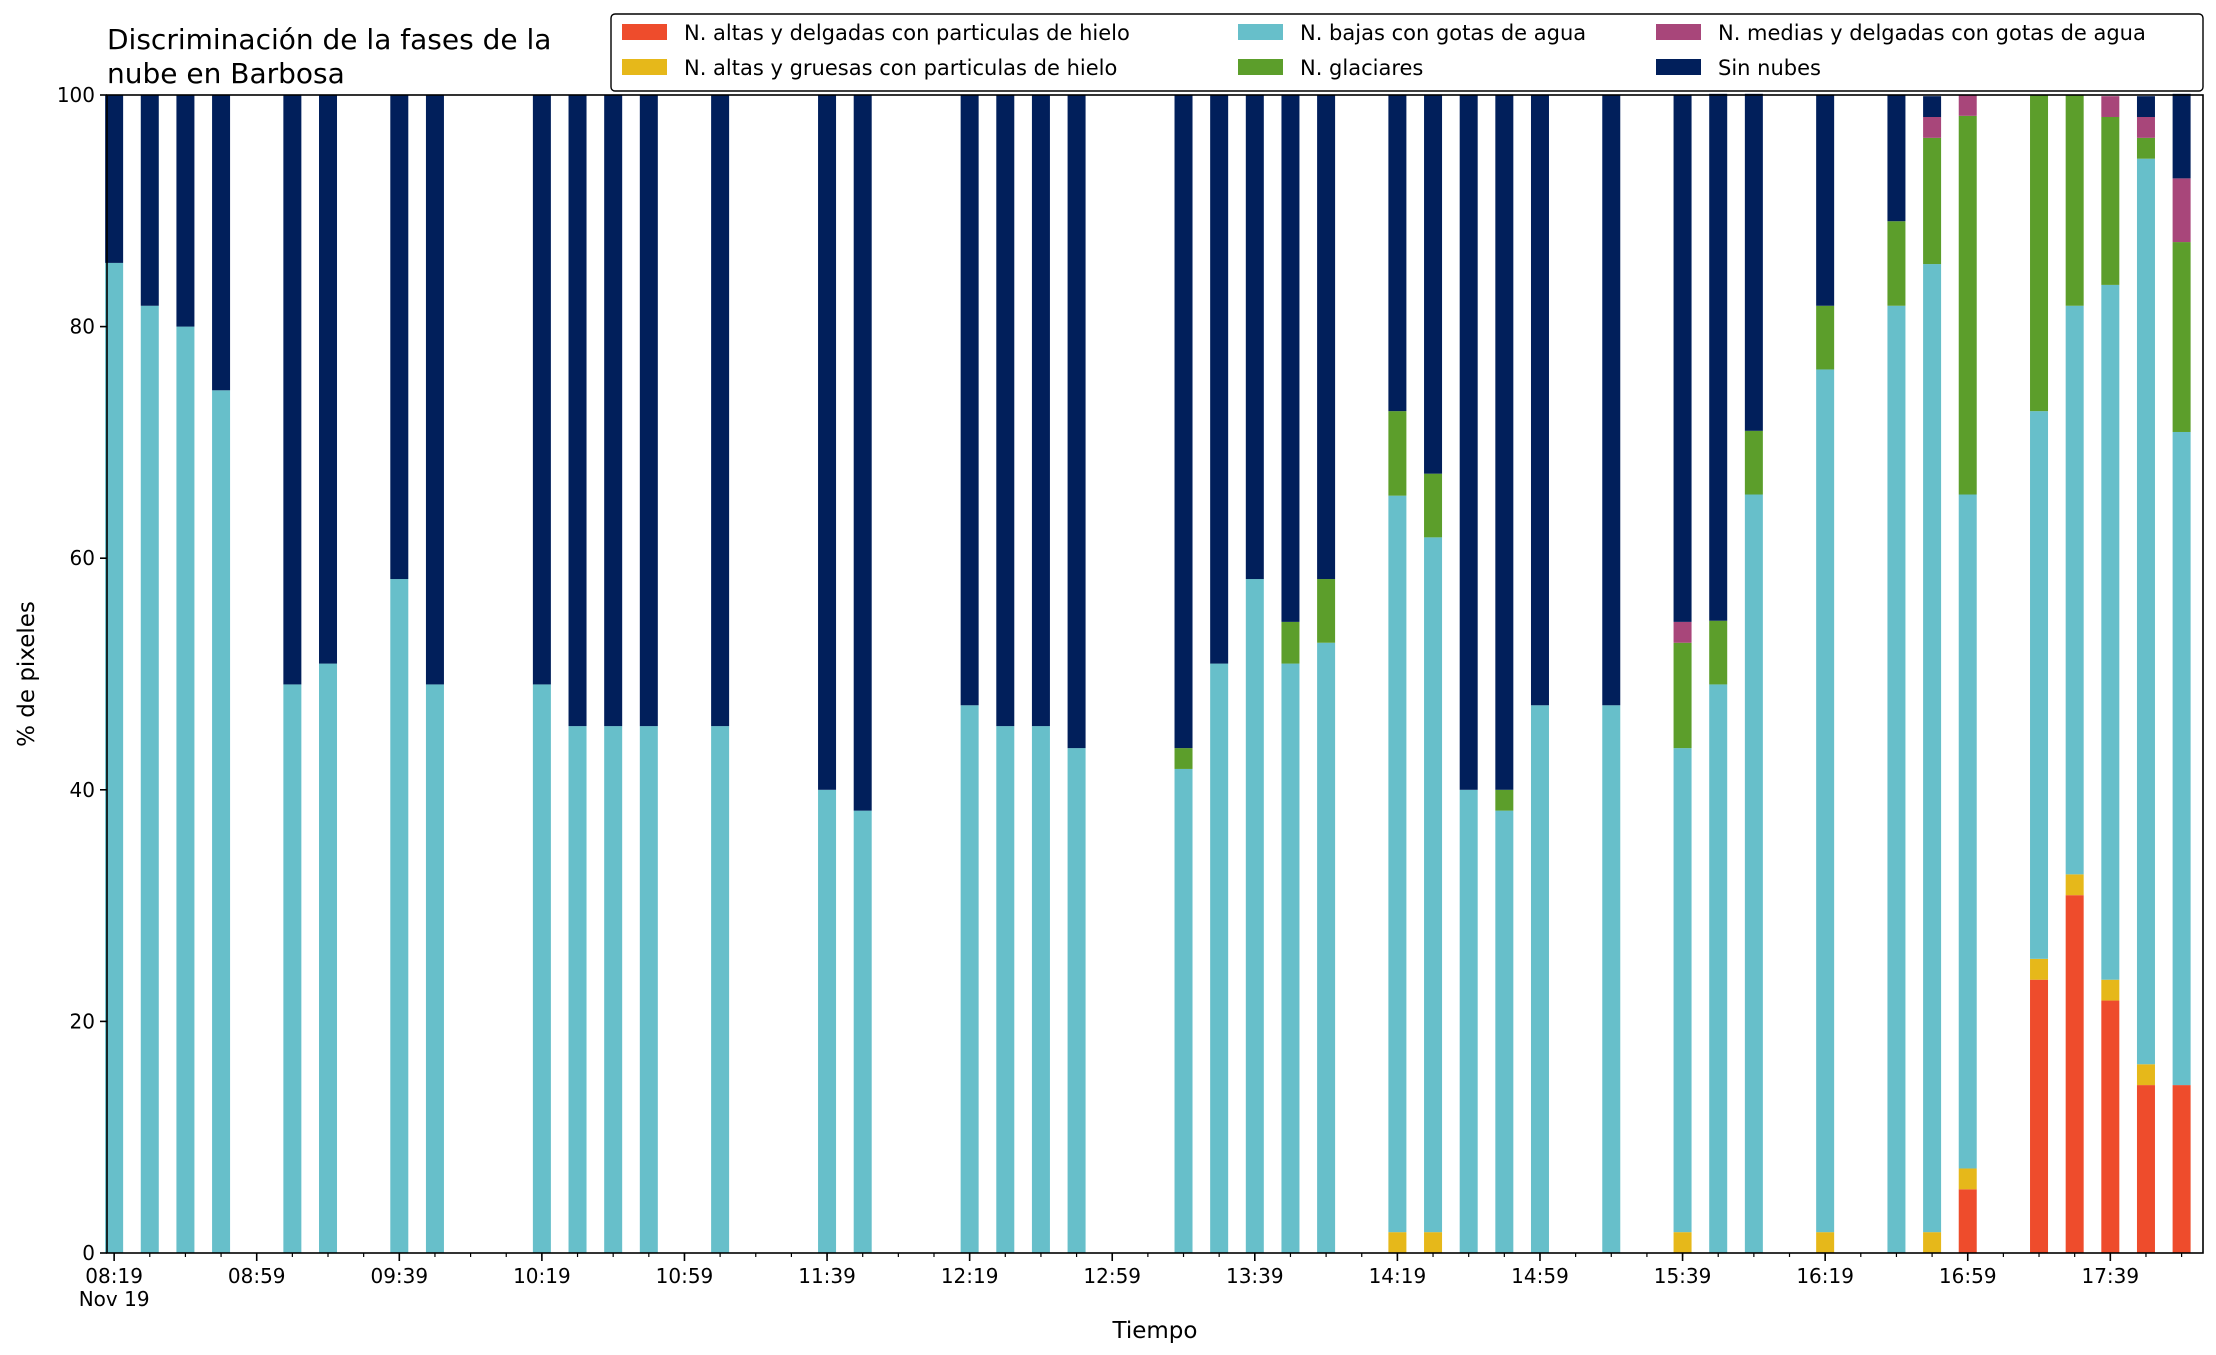 The image size is (2216, 1355). Describe the element at coordinates (82, 674) in the screenshot. I see `y-axis: 0 20 40 60 80 100` at that location.